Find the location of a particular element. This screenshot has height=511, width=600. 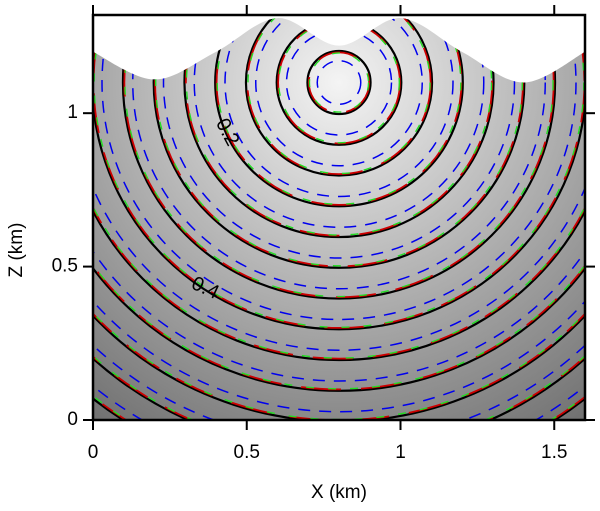

x-tick-label: 1 is located at coordinates (400, 452).